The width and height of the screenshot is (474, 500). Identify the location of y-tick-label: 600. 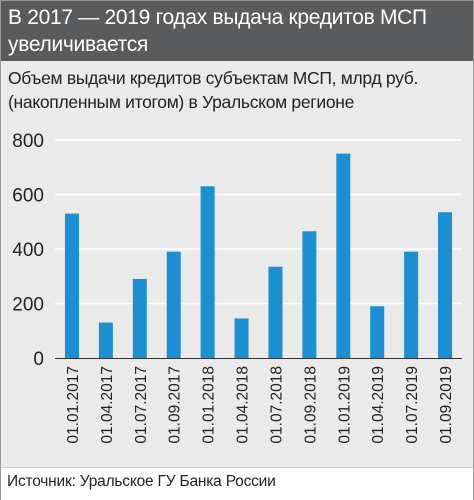
(28, 196).